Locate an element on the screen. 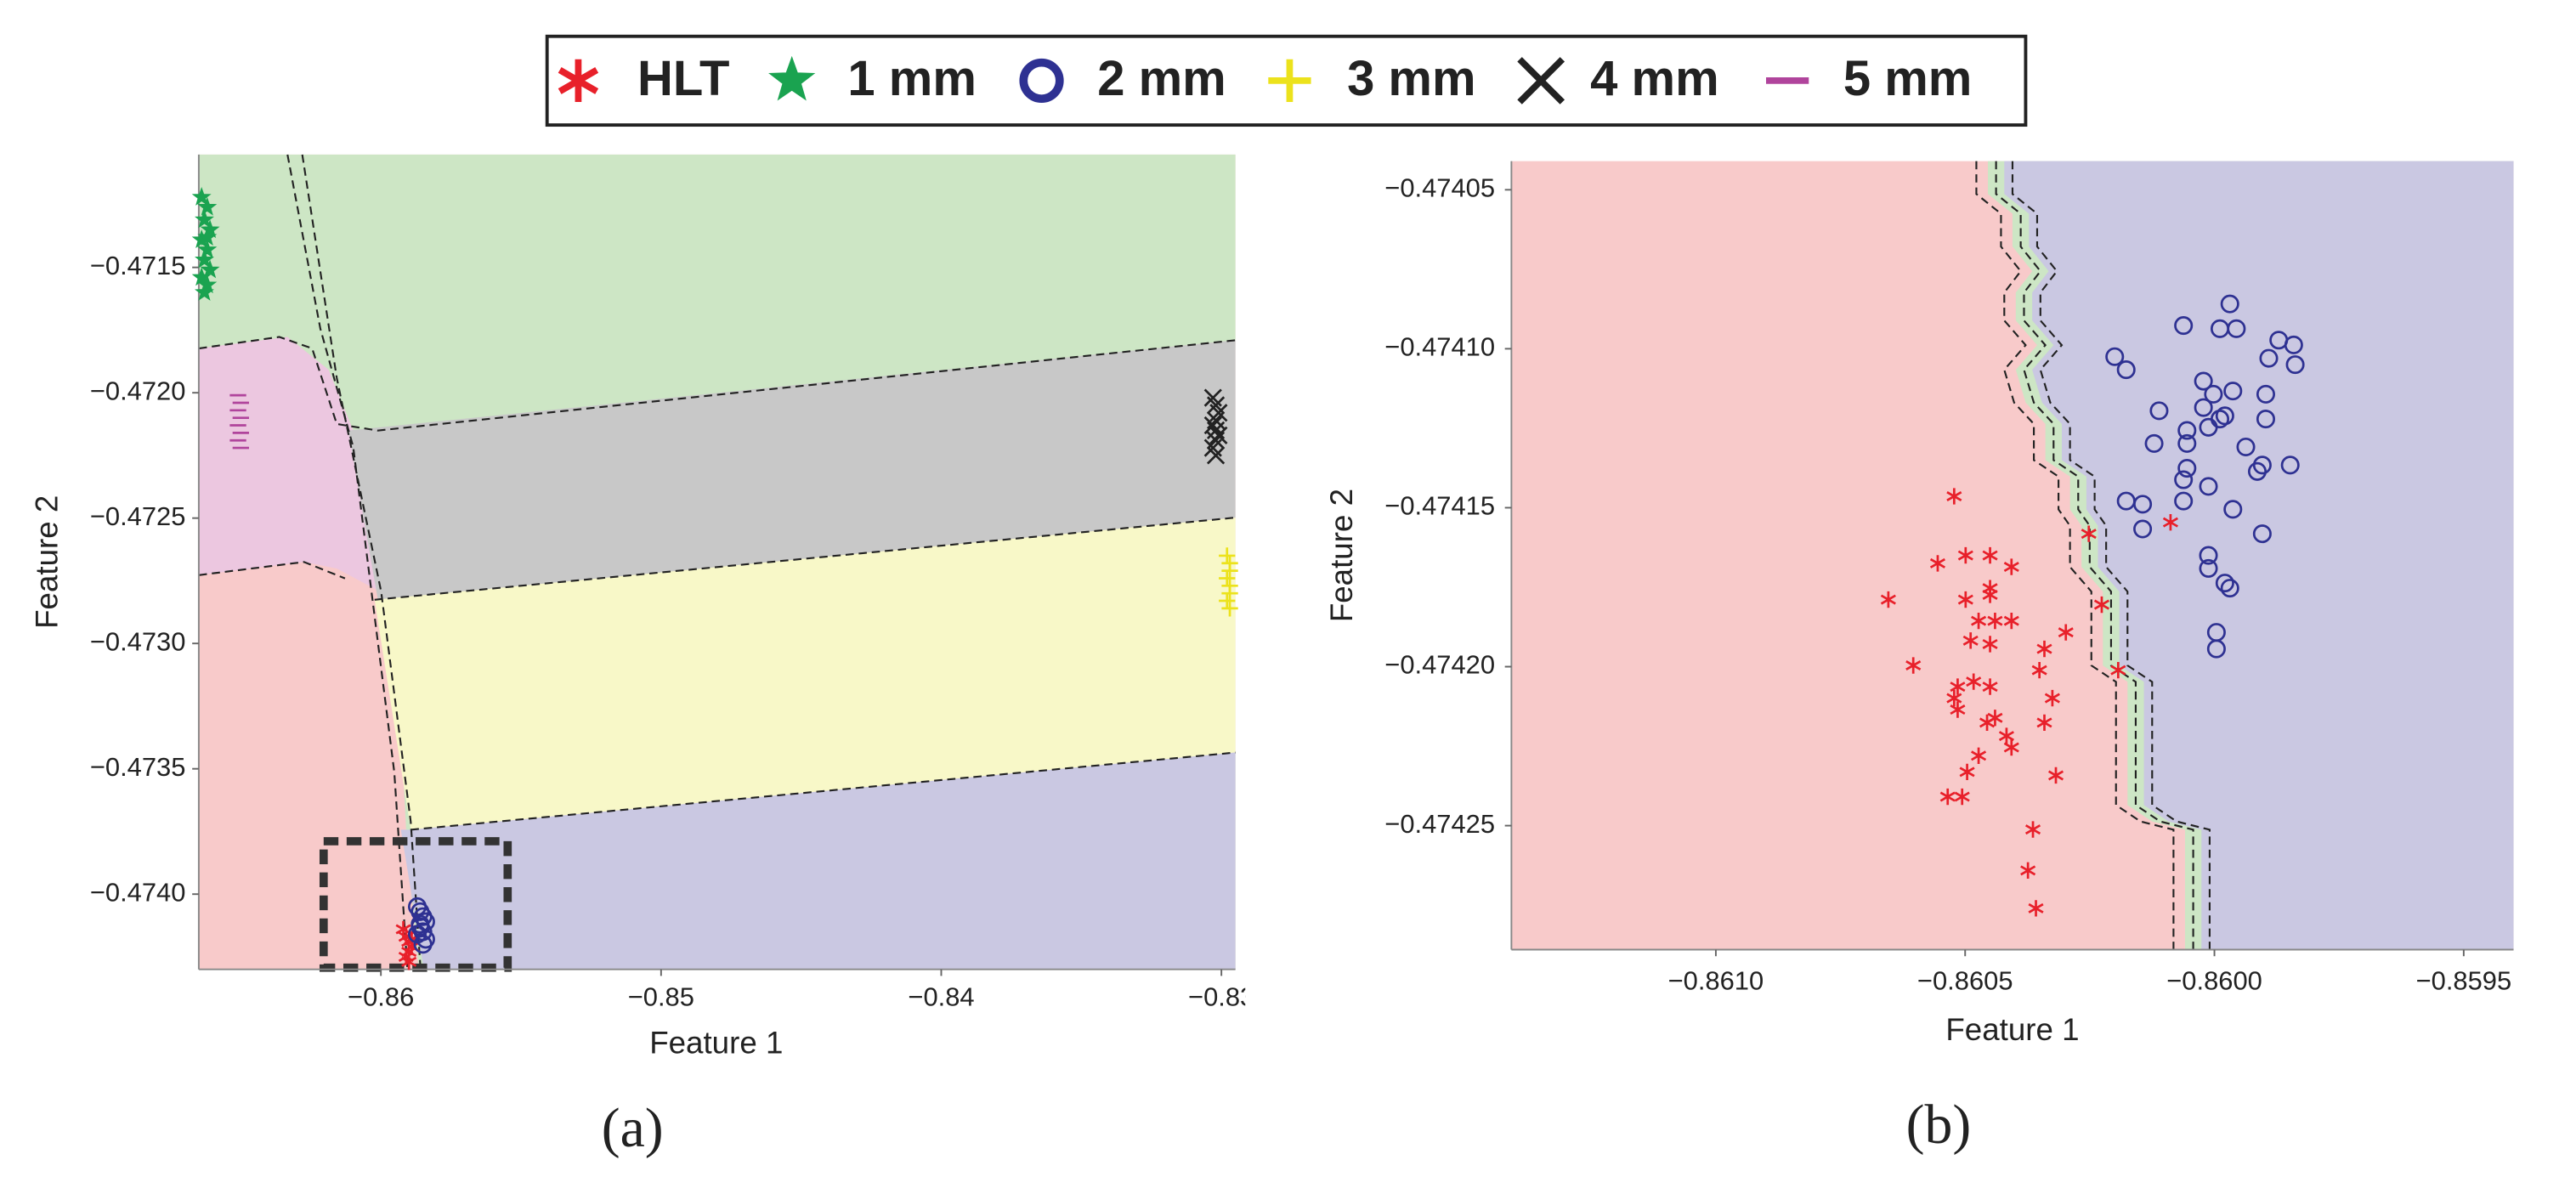 The image size is (2576, 1188). x-tick-label: −0.84 is located at coordinates (941, 997).